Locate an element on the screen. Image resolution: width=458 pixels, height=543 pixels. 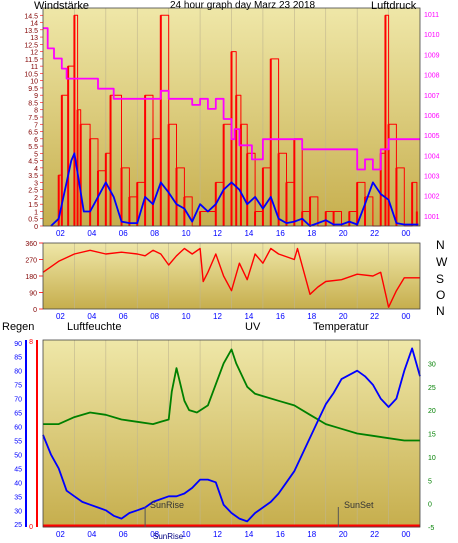
wind-panel-x-tick: 22 is located at coordinates (374, 233).